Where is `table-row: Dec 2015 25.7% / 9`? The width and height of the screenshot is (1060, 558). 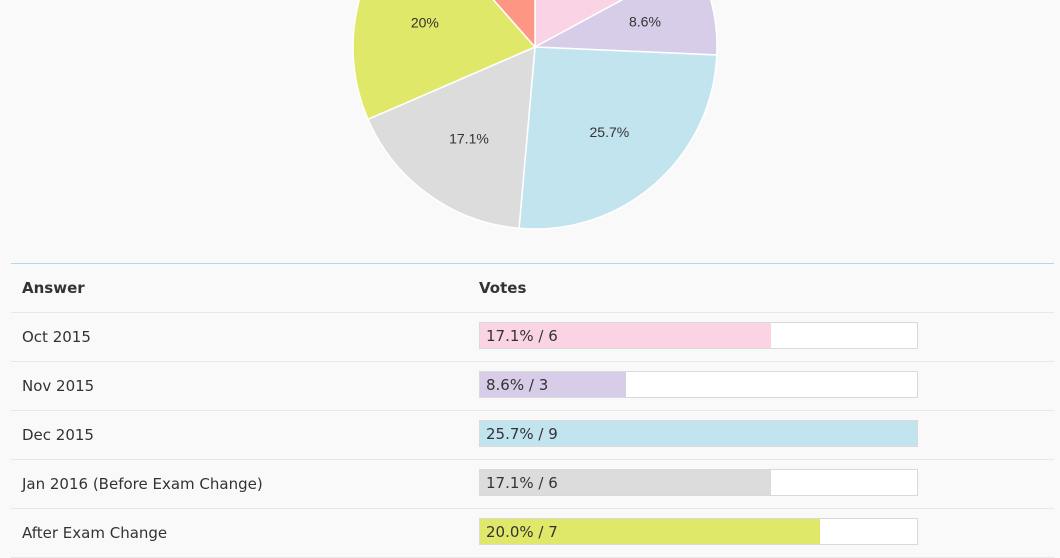 table-row: Dec 2015 25.7% / 9 is located at coordinates (532, 435).